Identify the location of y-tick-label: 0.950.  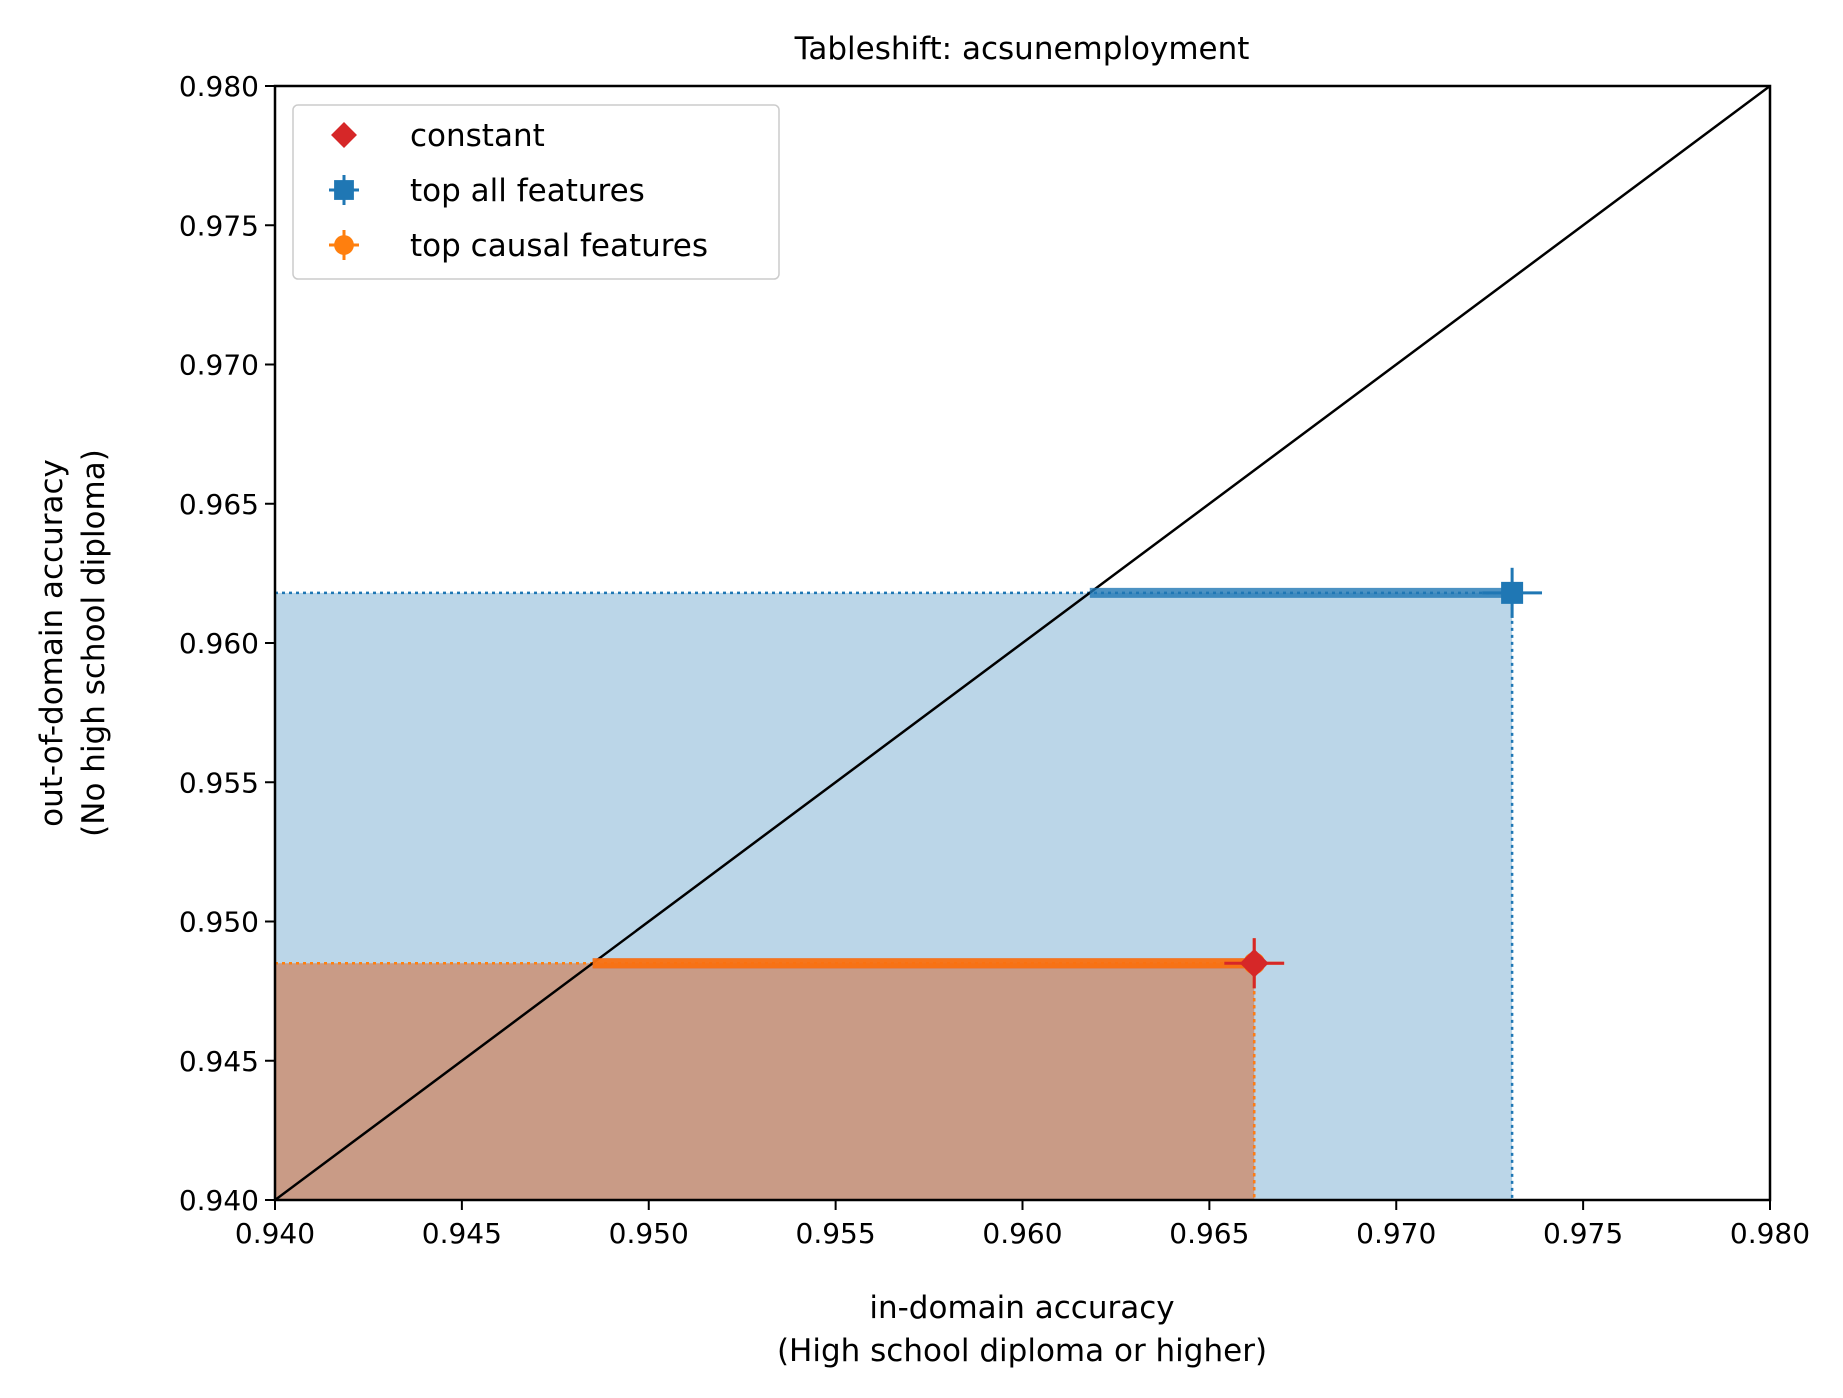
(219, 922).